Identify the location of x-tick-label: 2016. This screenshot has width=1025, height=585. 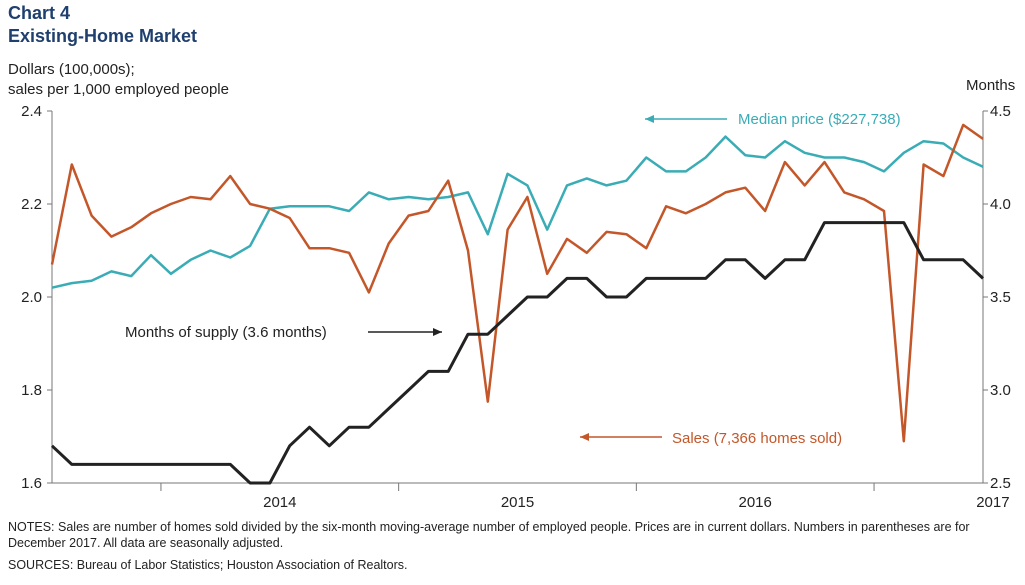
(755, 502).